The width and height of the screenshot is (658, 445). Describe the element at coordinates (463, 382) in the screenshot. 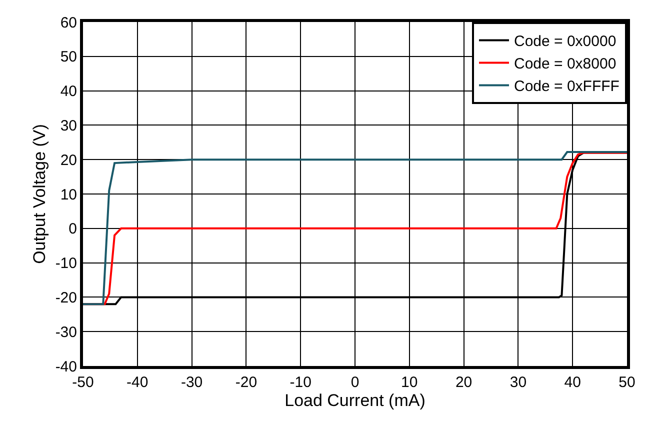

I see `x-tick-label: 20` at that location.